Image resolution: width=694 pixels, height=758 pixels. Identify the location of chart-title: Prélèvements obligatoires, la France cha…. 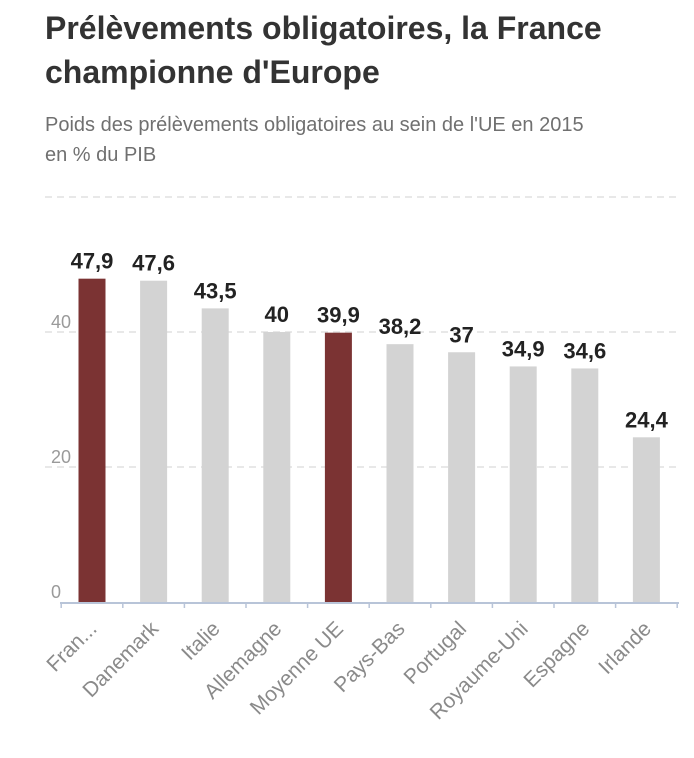
(323, 50).